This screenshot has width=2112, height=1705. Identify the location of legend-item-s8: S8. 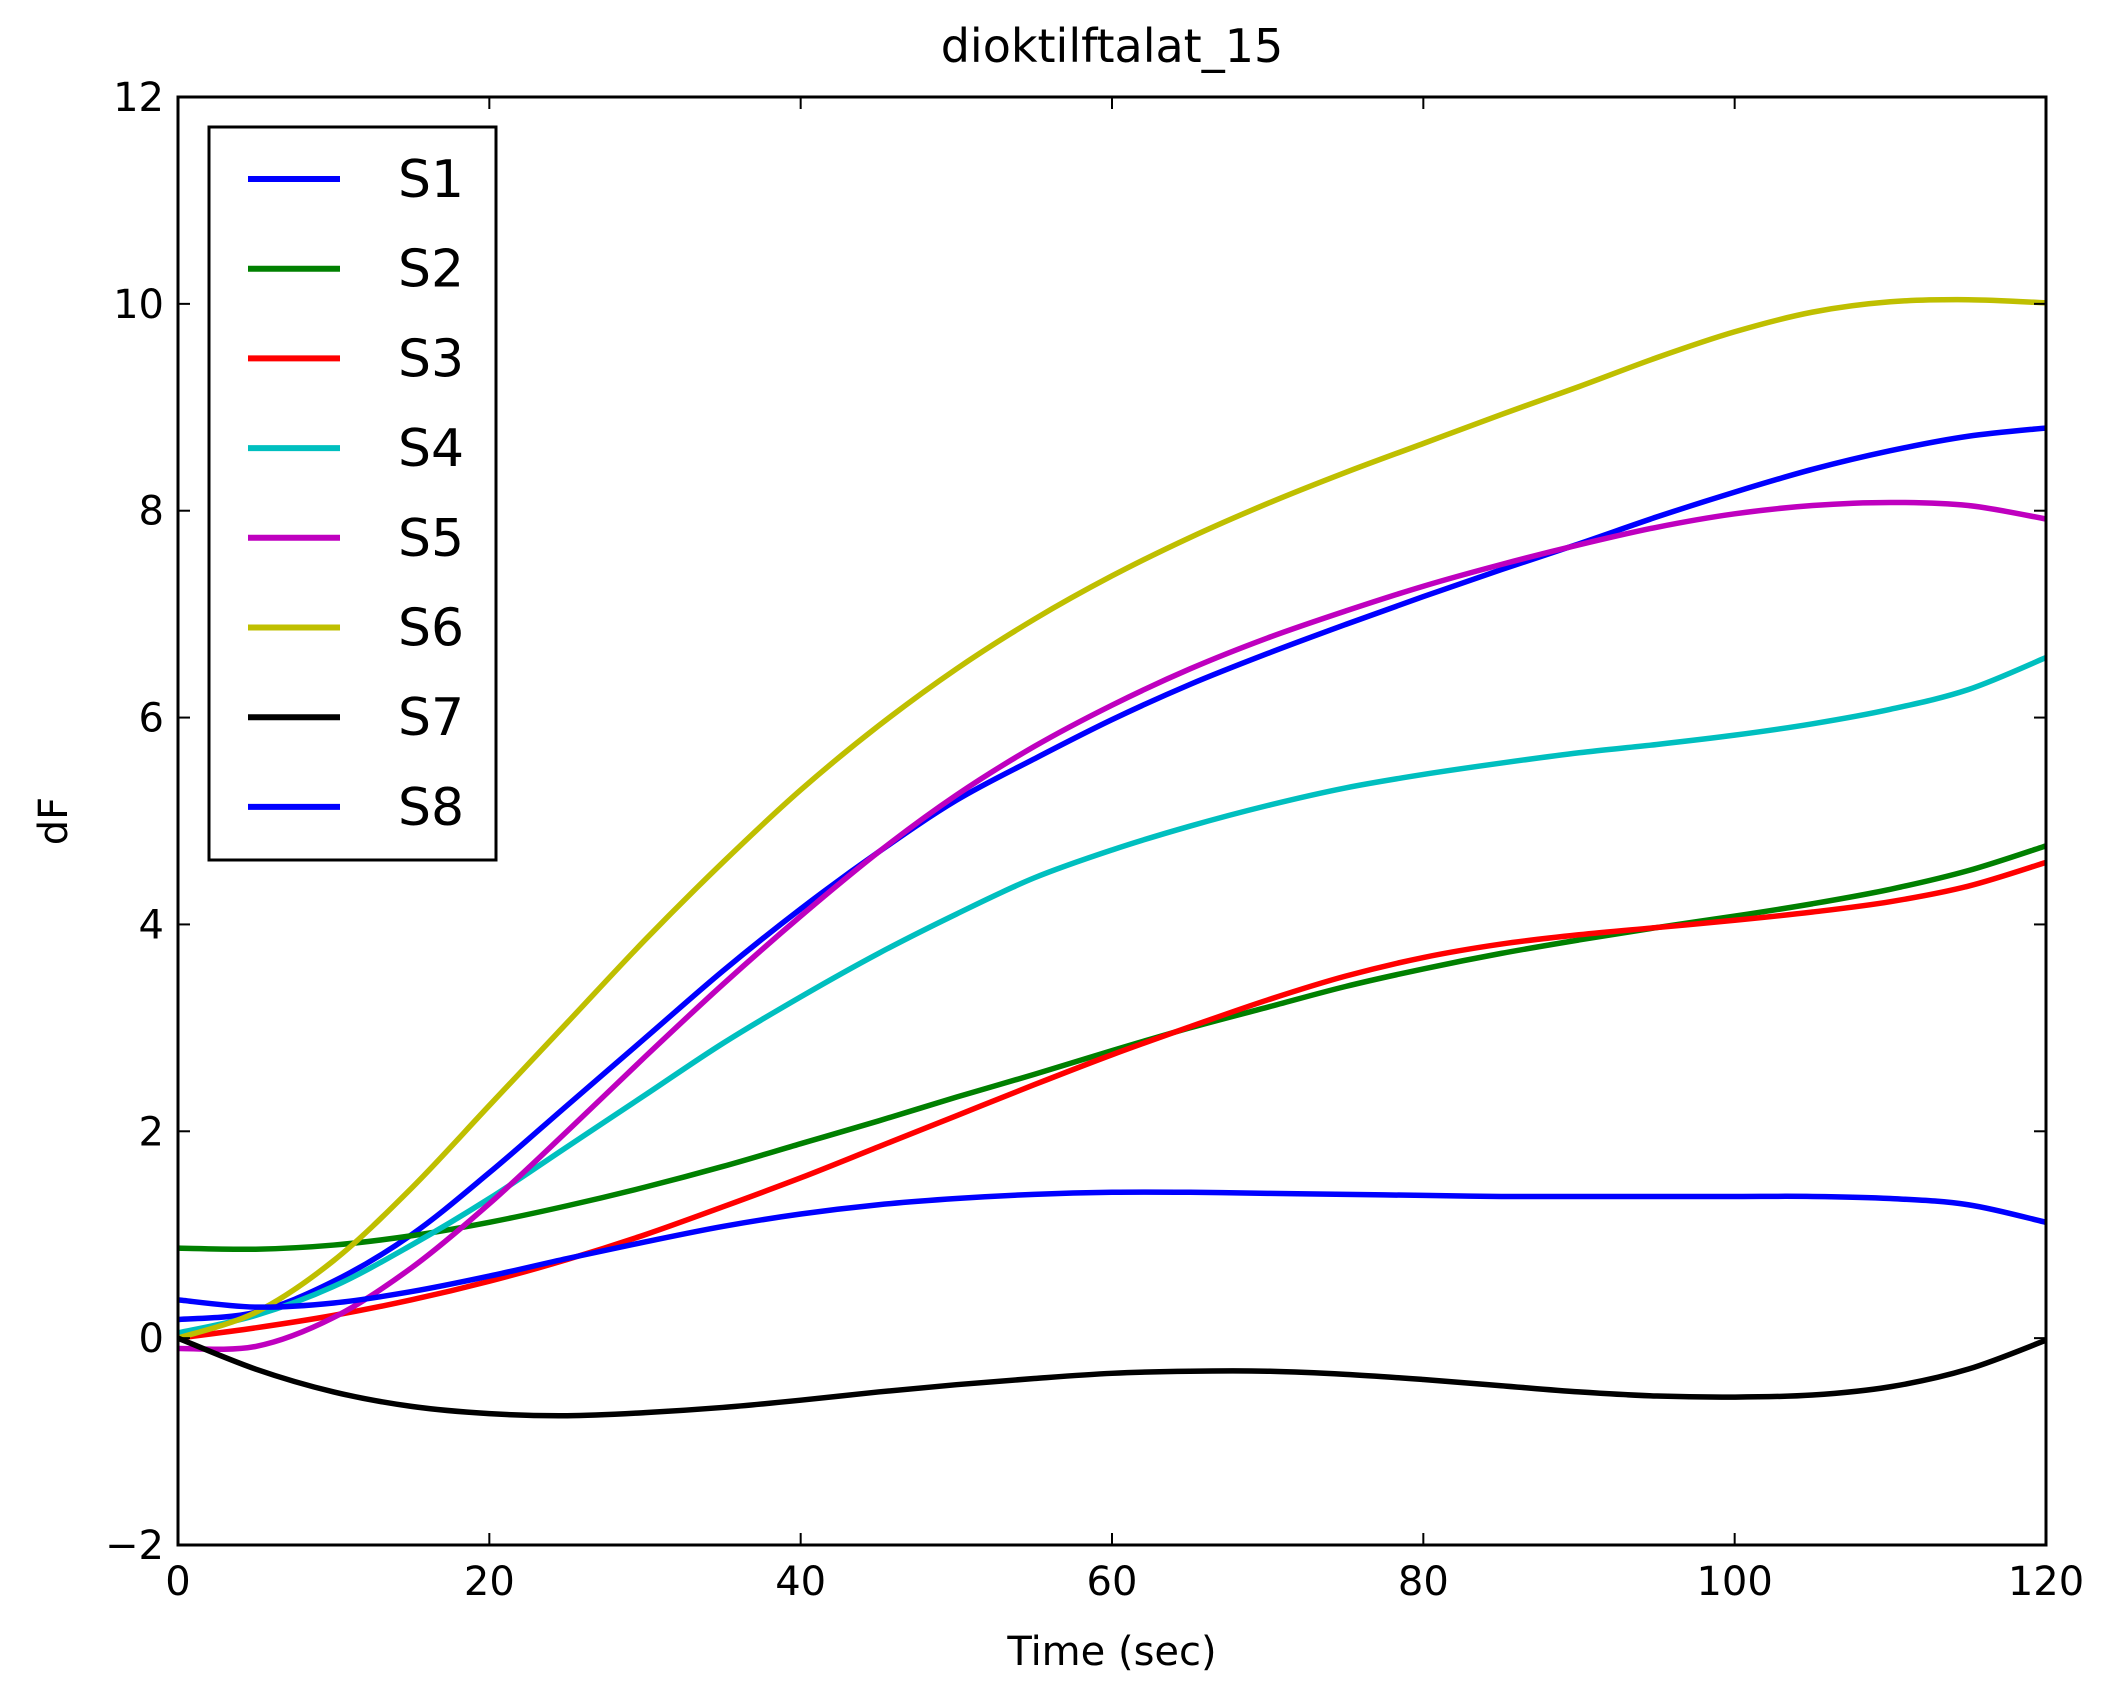
(356, 808).